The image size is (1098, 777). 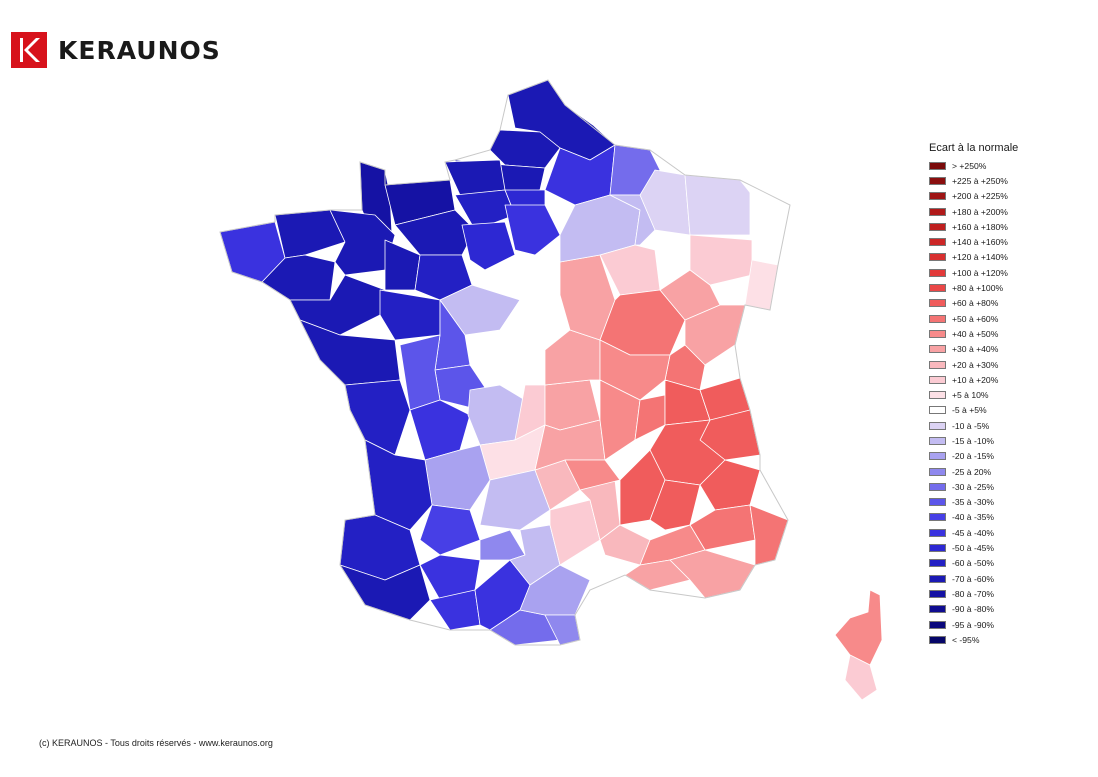 I want to click on legend-label: +5 à 10%, so click(x=970, y=395).